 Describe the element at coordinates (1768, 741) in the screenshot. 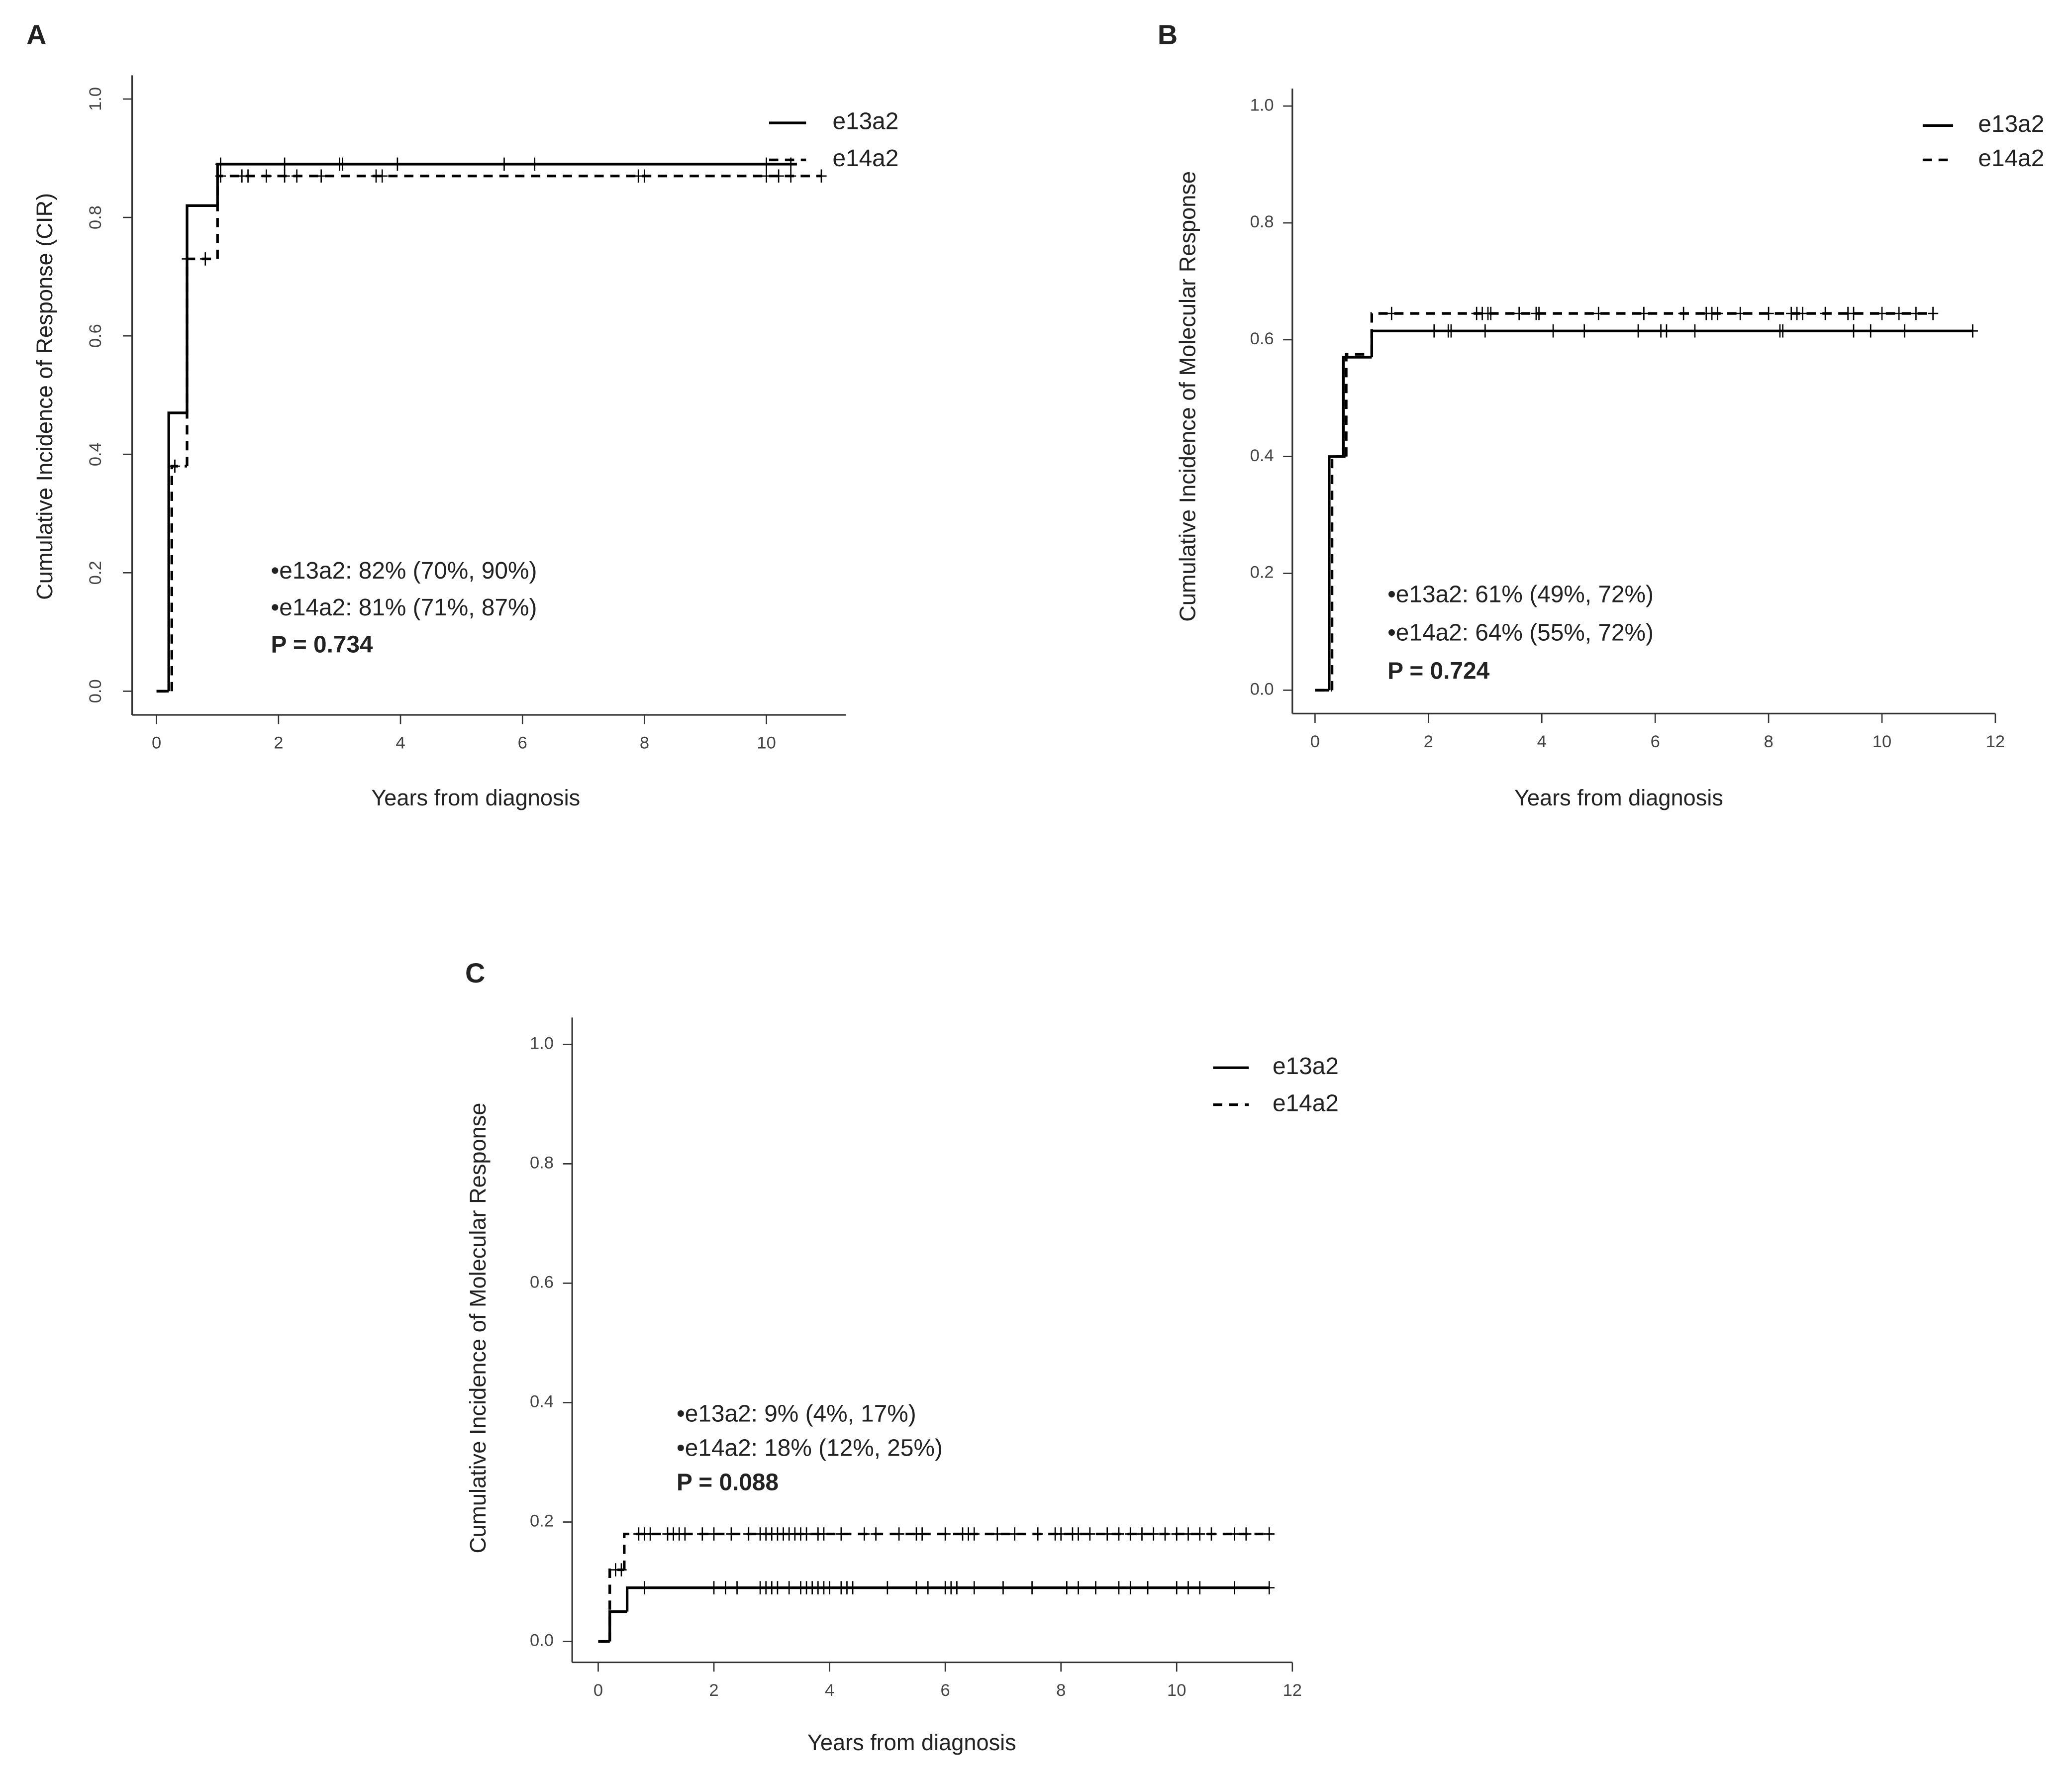

I see `x-tick-label: 8` at that location.